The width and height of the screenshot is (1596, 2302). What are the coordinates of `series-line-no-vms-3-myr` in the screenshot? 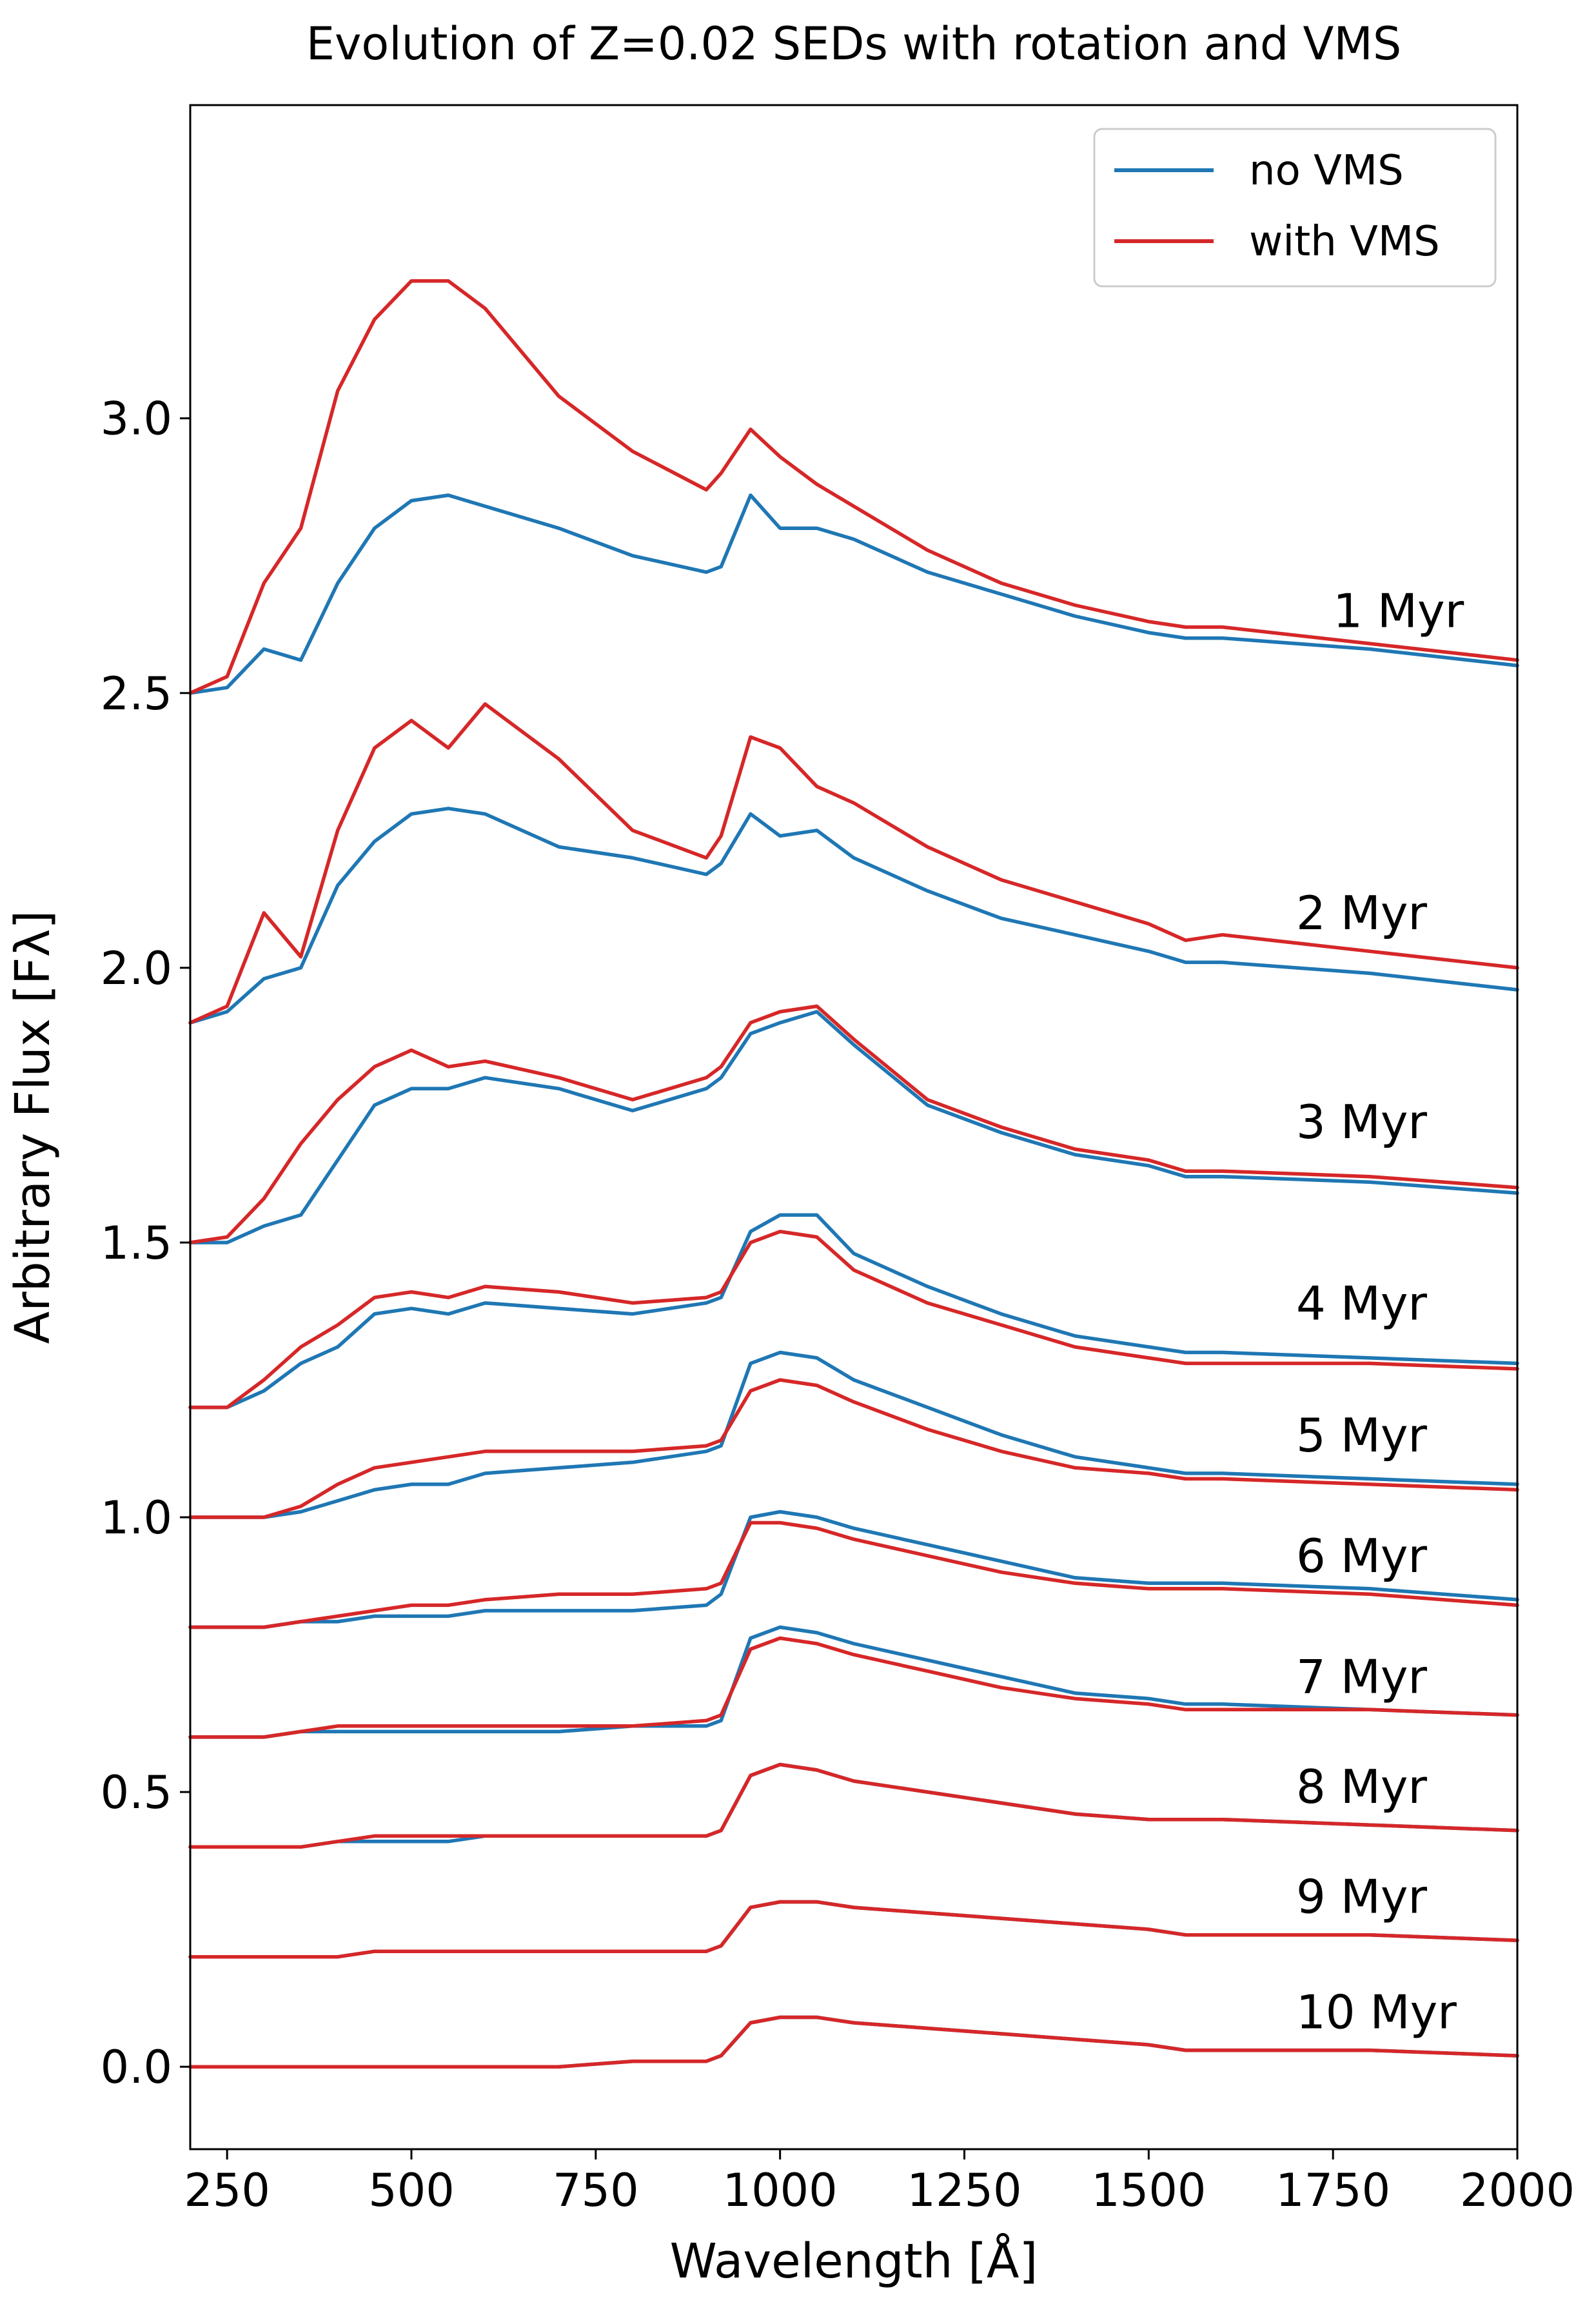 It's located at (853, 1127).